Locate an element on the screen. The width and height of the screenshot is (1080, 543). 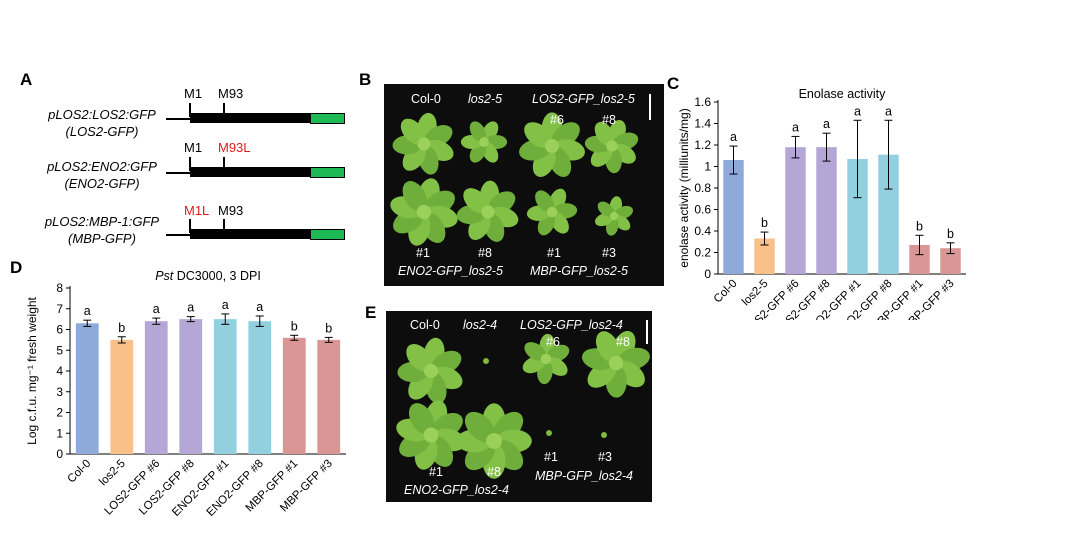
photo-b-num-bottom-3: #1 is located at coordinates (554, 253).